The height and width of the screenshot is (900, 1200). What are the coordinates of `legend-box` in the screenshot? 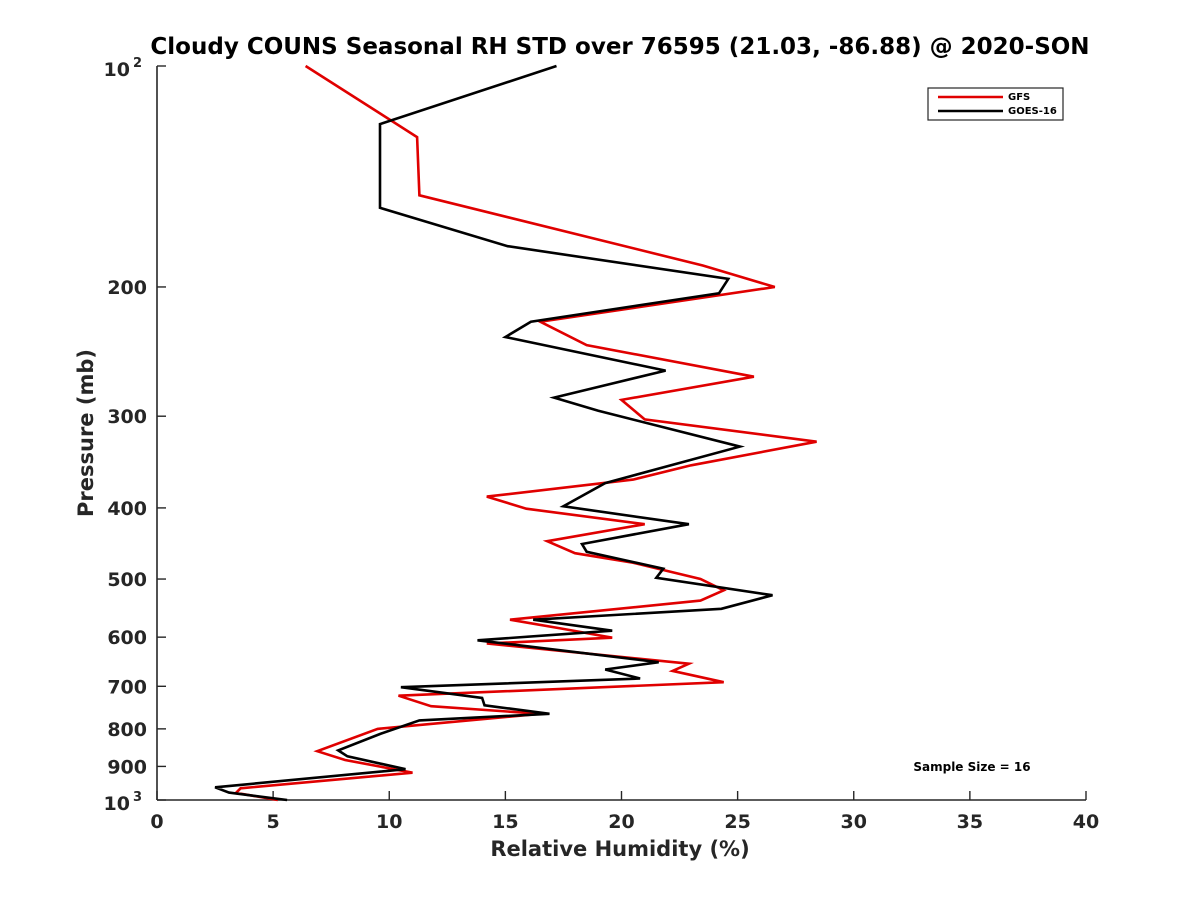 It's located at (995, 104).